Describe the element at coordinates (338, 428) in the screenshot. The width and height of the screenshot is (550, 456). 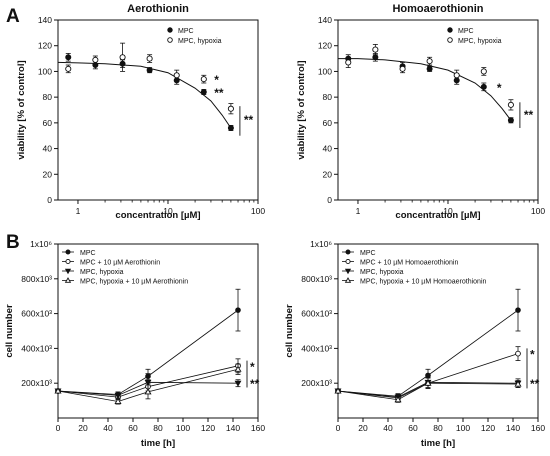
I see `x-tick-label: 0` at that location.